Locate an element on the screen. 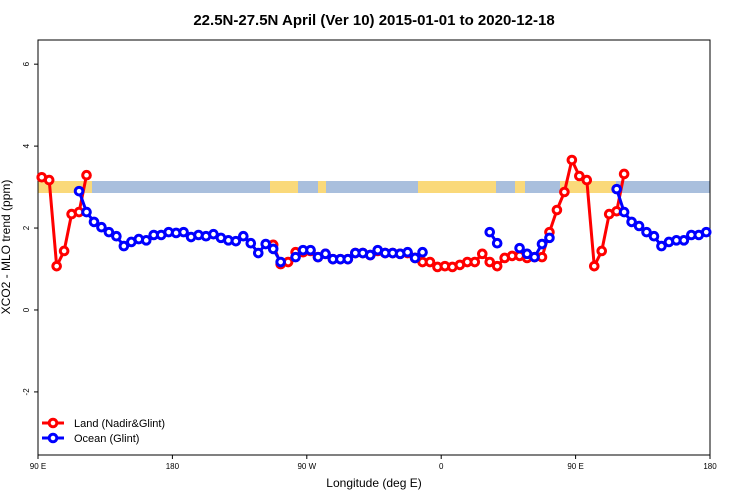  x-tick-label: 0 is located at coordinates (441, 466).